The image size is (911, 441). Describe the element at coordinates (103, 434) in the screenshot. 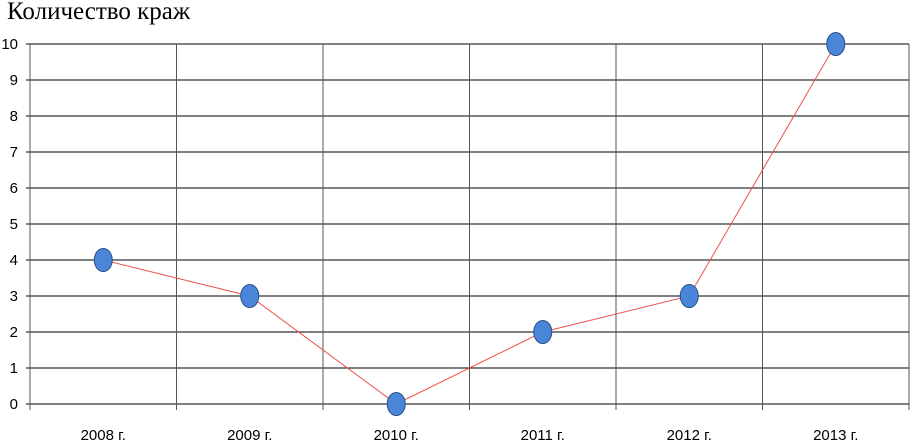

I see `x-tick-label: 2008 г.` at that location.